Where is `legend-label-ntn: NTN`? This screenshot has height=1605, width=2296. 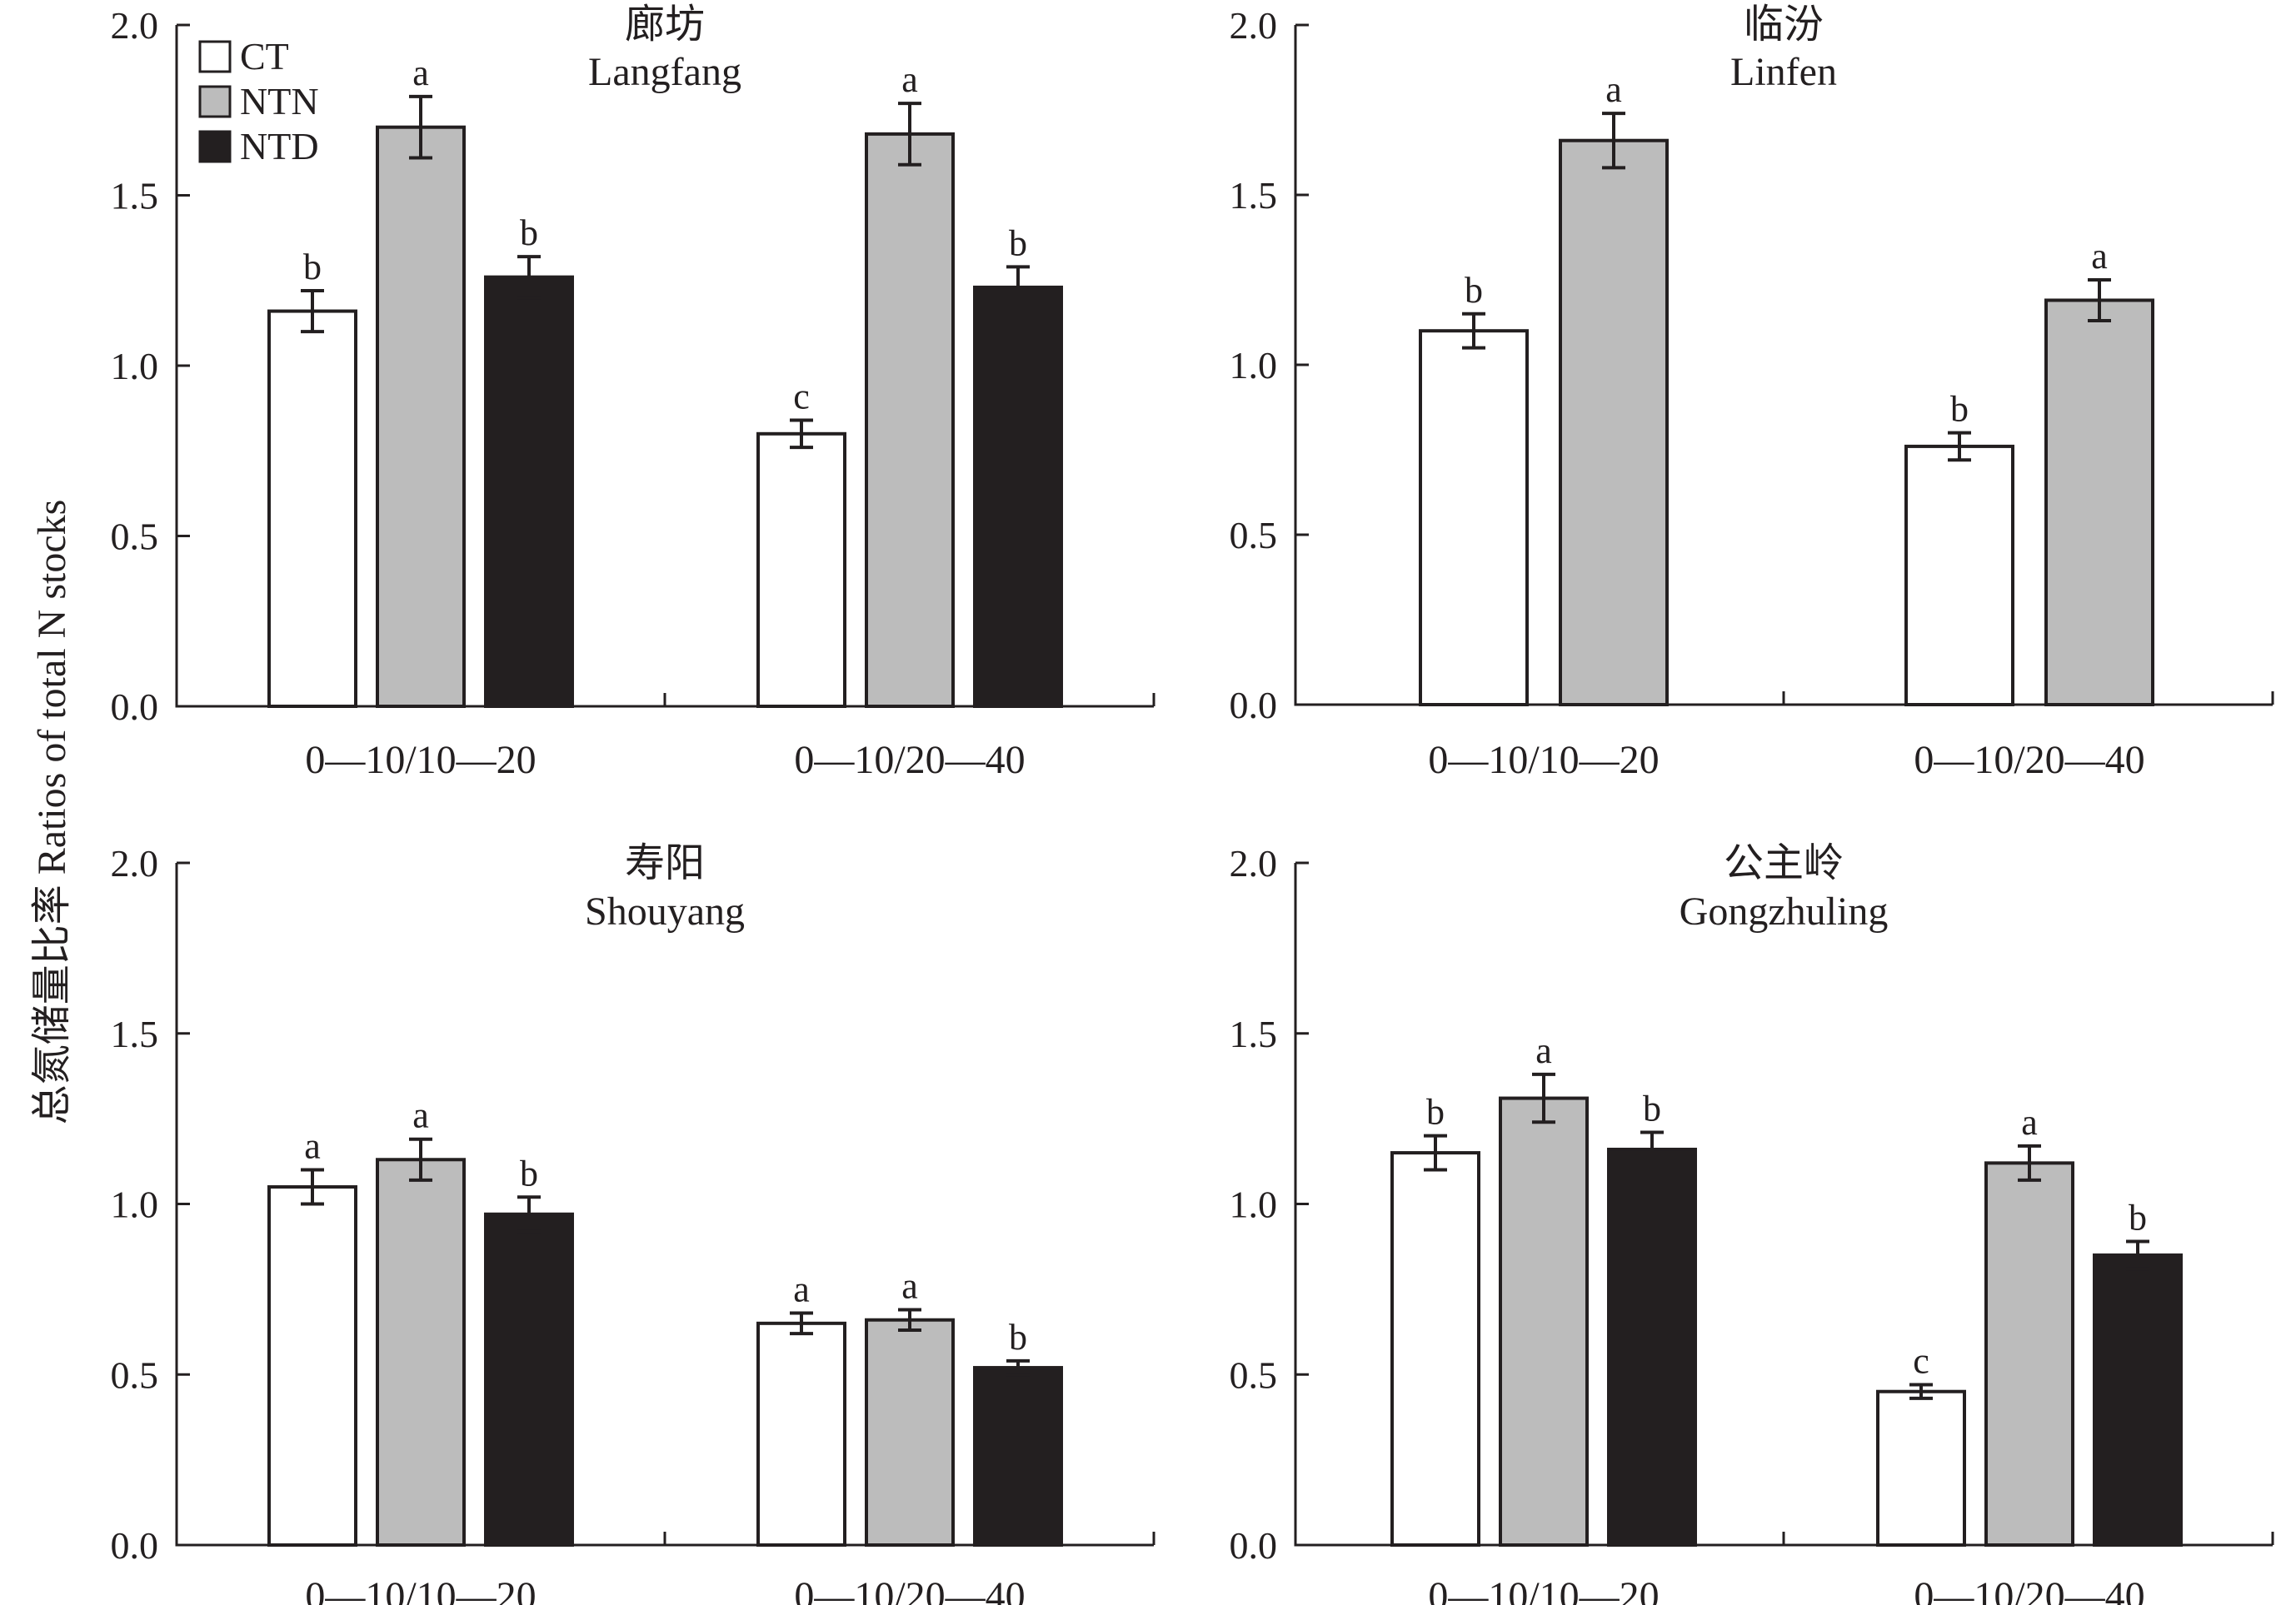 legend-label-ntn: NTN is located at coordinates (279, 101).